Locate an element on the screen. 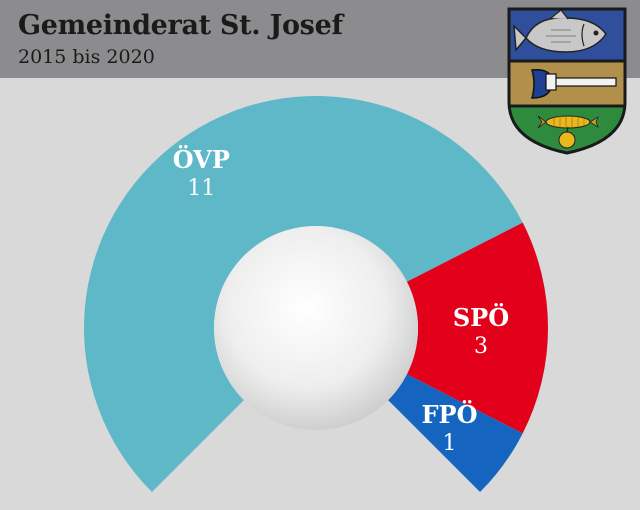 The height and width of the screenshot is (510, 640). coat-of-arms is located at coordinates (567, 81).